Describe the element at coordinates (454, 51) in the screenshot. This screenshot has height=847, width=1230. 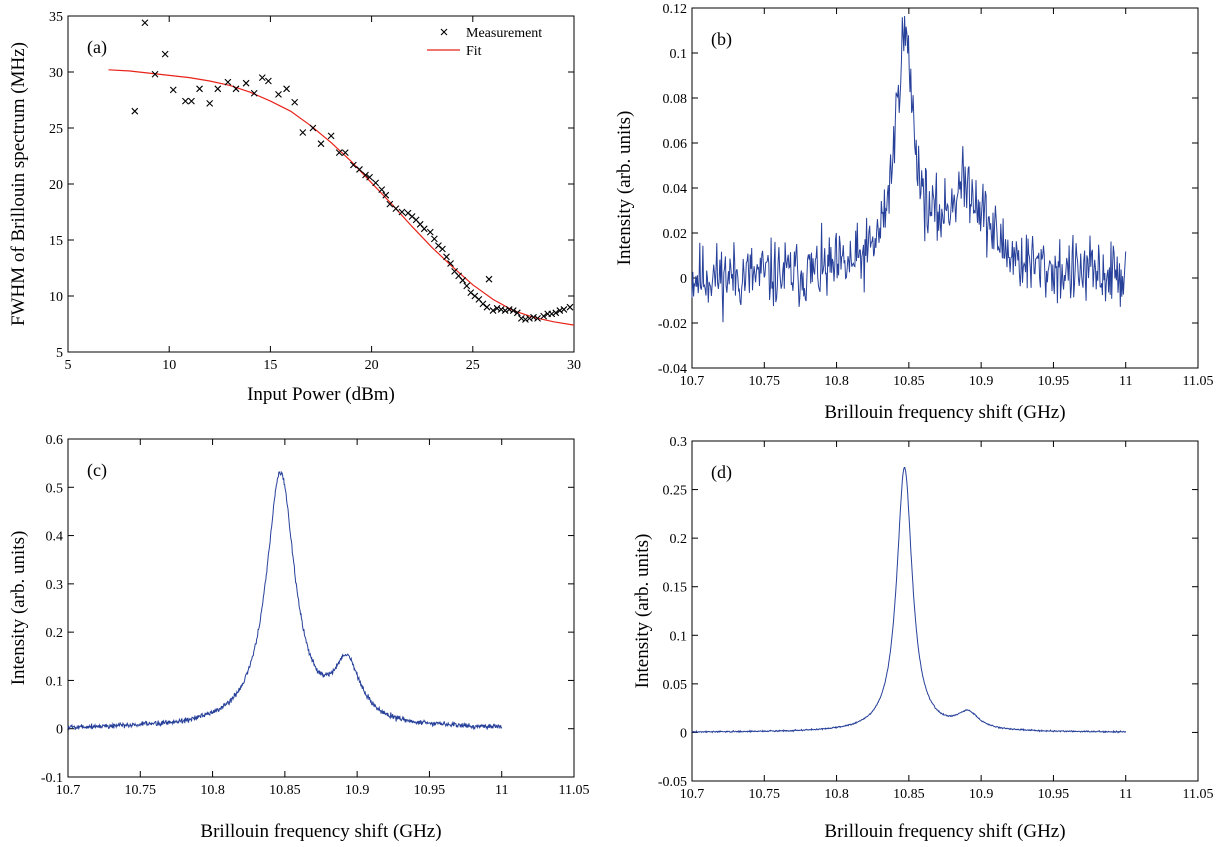
I see `legend-fit: Fit` at that location.